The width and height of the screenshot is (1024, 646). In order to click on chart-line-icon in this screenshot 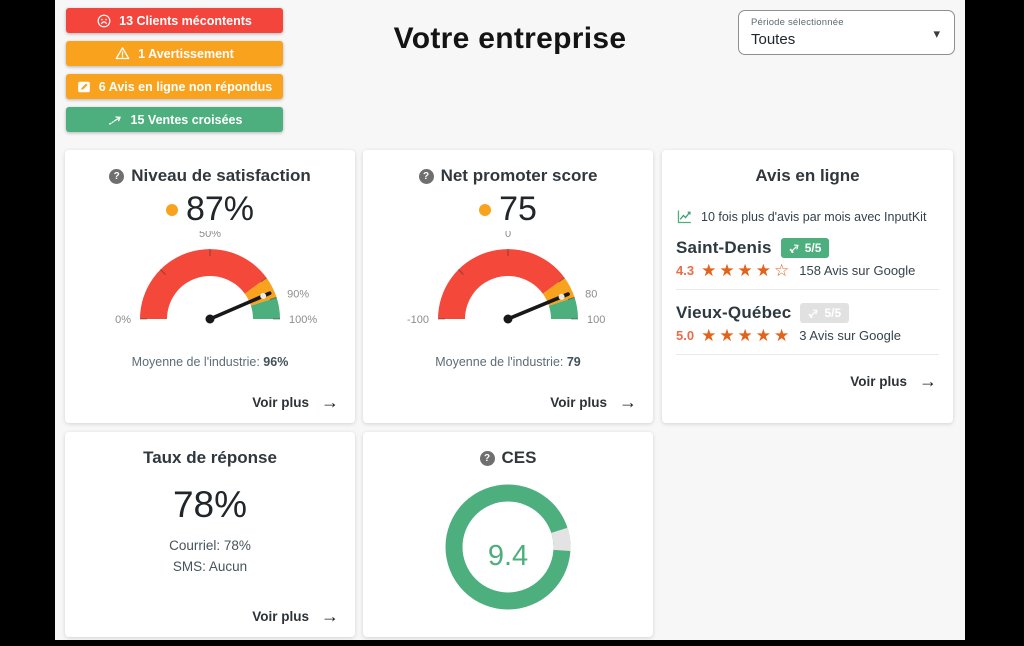, I will do `click(684, 216)`.